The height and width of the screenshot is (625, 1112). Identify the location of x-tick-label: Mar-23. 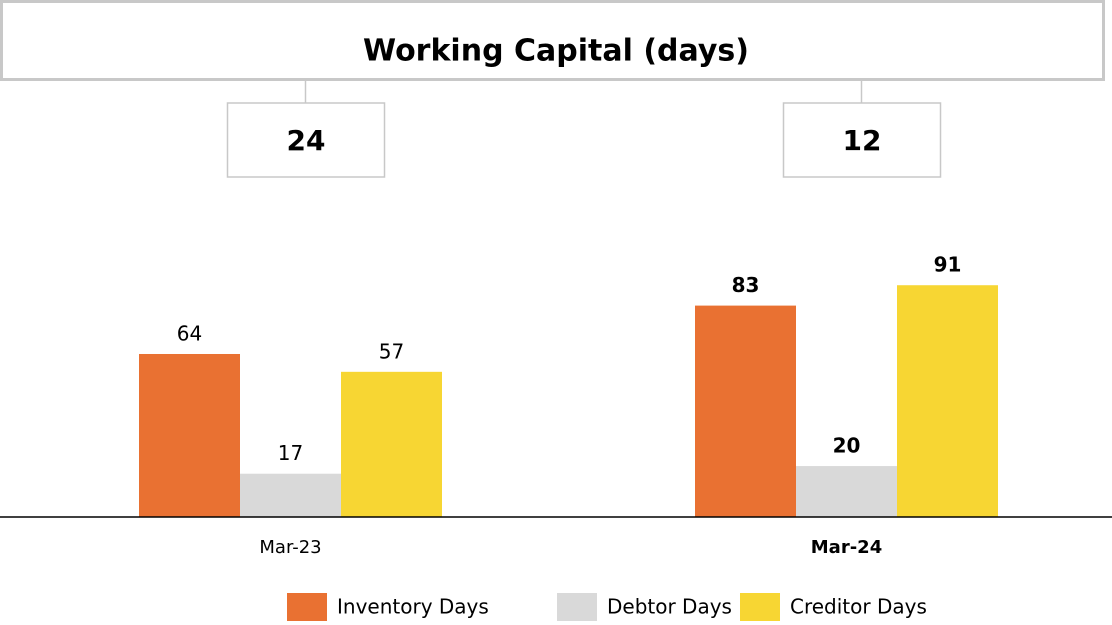
(290, 547).